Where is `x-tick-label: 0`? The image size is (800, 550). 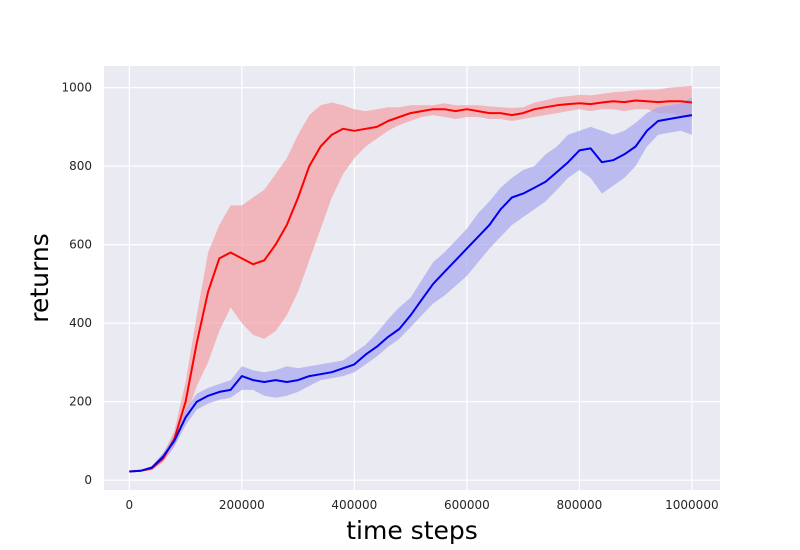
x-tick-label: 0 is located at coordinates (129, 505).